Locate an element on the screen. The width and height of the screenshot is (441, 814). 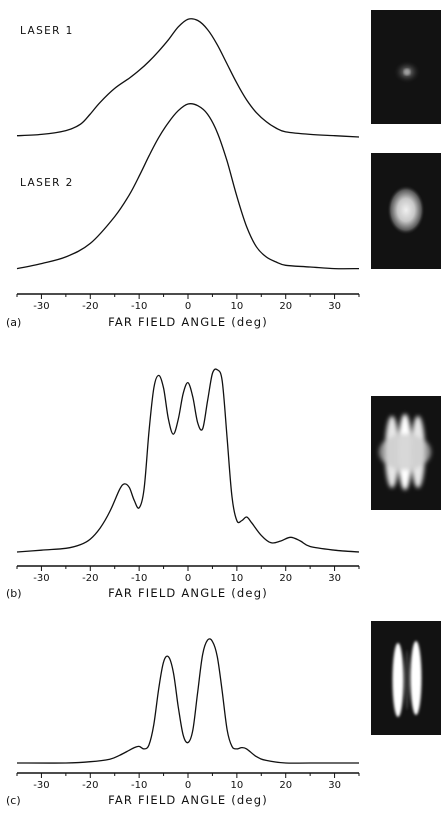
panel-b-label: (b) is located at coordinates (14, 593).